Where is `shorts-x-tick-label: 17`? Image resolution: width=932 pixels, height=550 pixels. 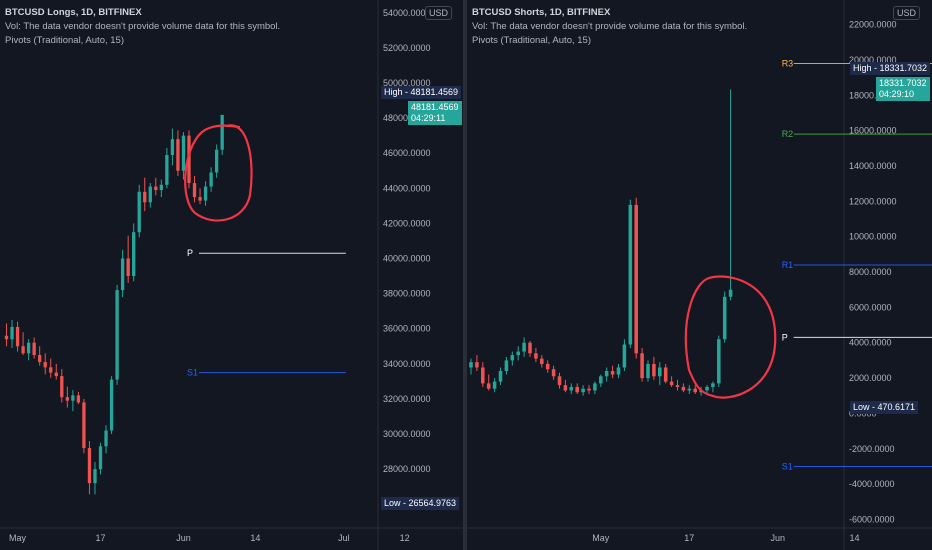 shorts-x-tick-label: 17 is located at coordinates (689, 538).